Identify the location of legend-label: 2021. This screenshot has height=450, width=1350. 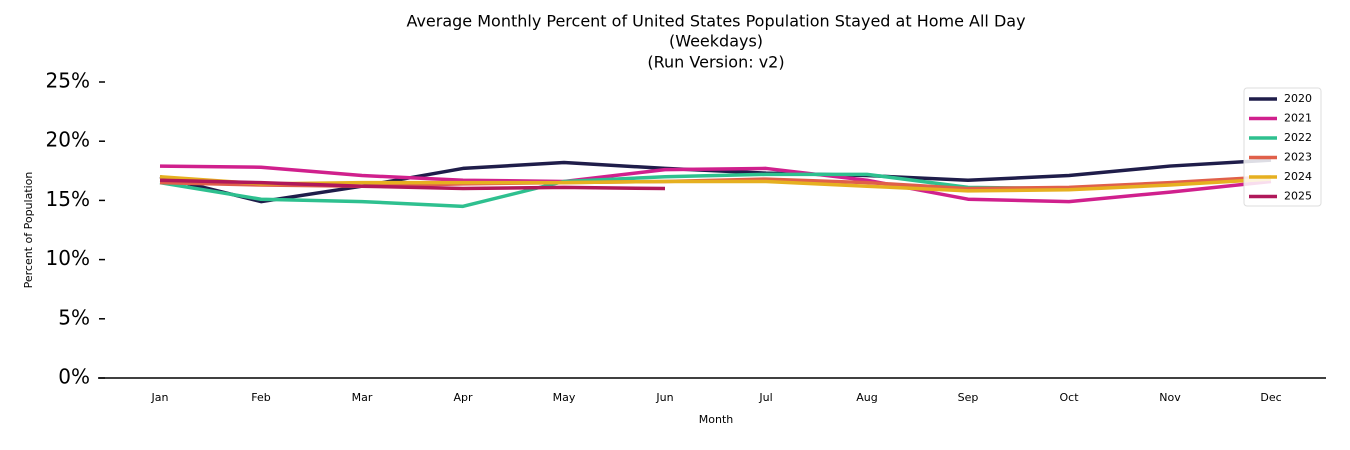
(1298, 118).